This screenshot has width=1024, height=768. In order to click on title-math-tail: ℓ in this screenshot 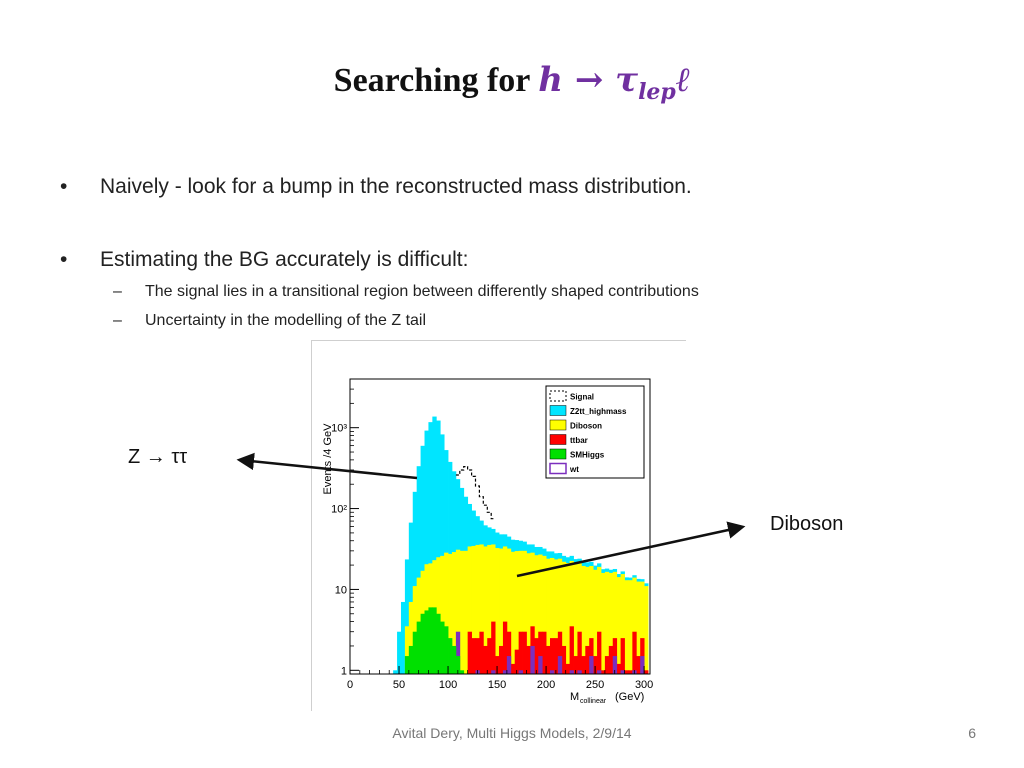, I will do `click(683, 80)`.